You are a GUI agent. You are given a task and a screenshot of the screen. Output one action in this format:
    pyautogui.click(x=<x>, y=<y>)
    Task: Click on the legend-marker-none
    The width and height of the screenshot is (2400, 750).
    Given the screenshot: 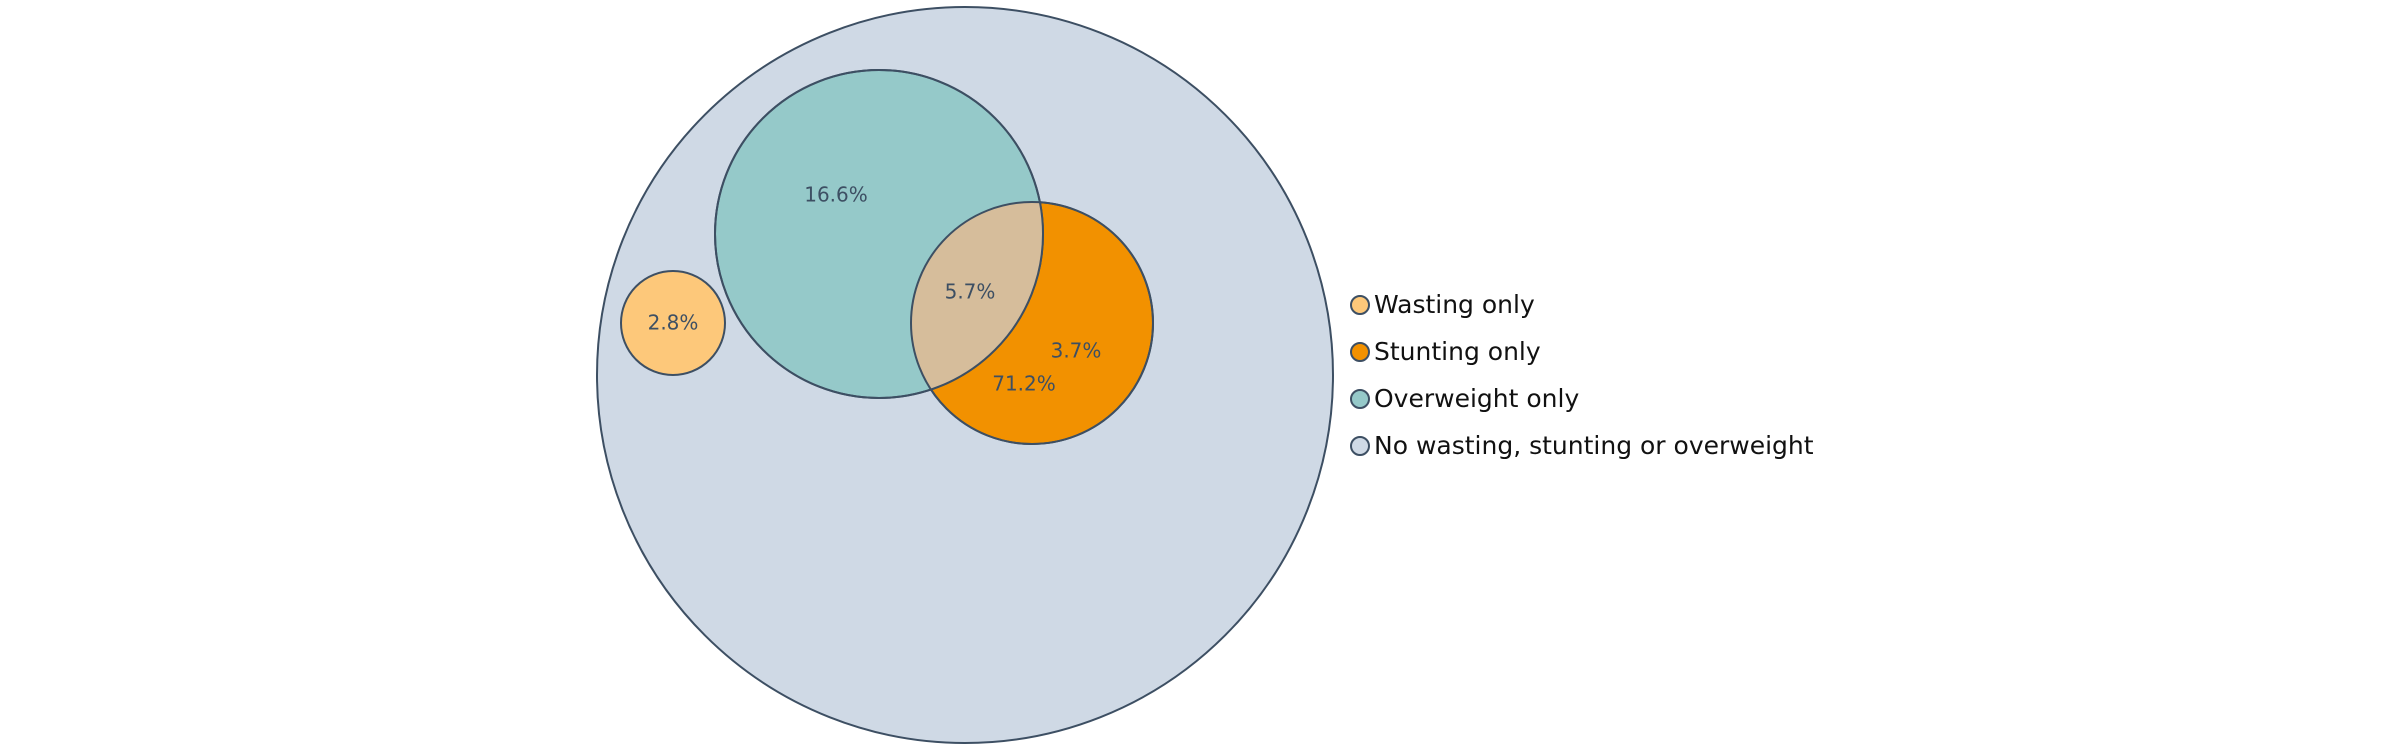 What is the action you would take?
    pyautogui.click(x=1360, y=446)
    